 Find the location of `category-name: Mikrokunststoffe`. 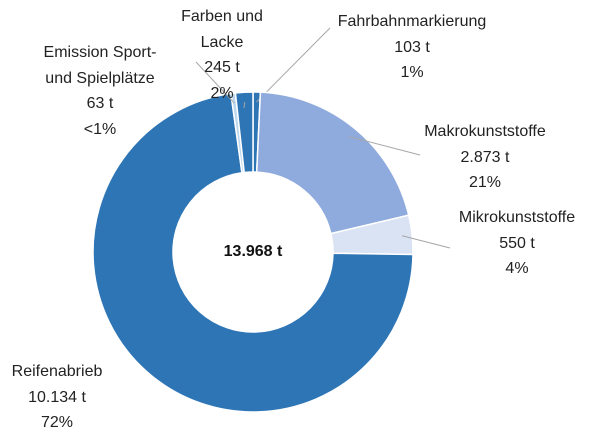

category-name: Mikrokunststoffe is located at coordinates (517, 217).